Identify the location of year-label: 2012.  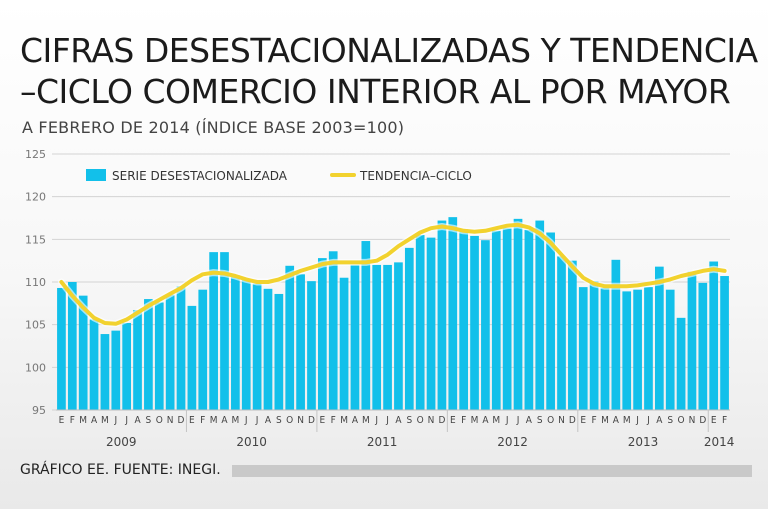
(512, 442).